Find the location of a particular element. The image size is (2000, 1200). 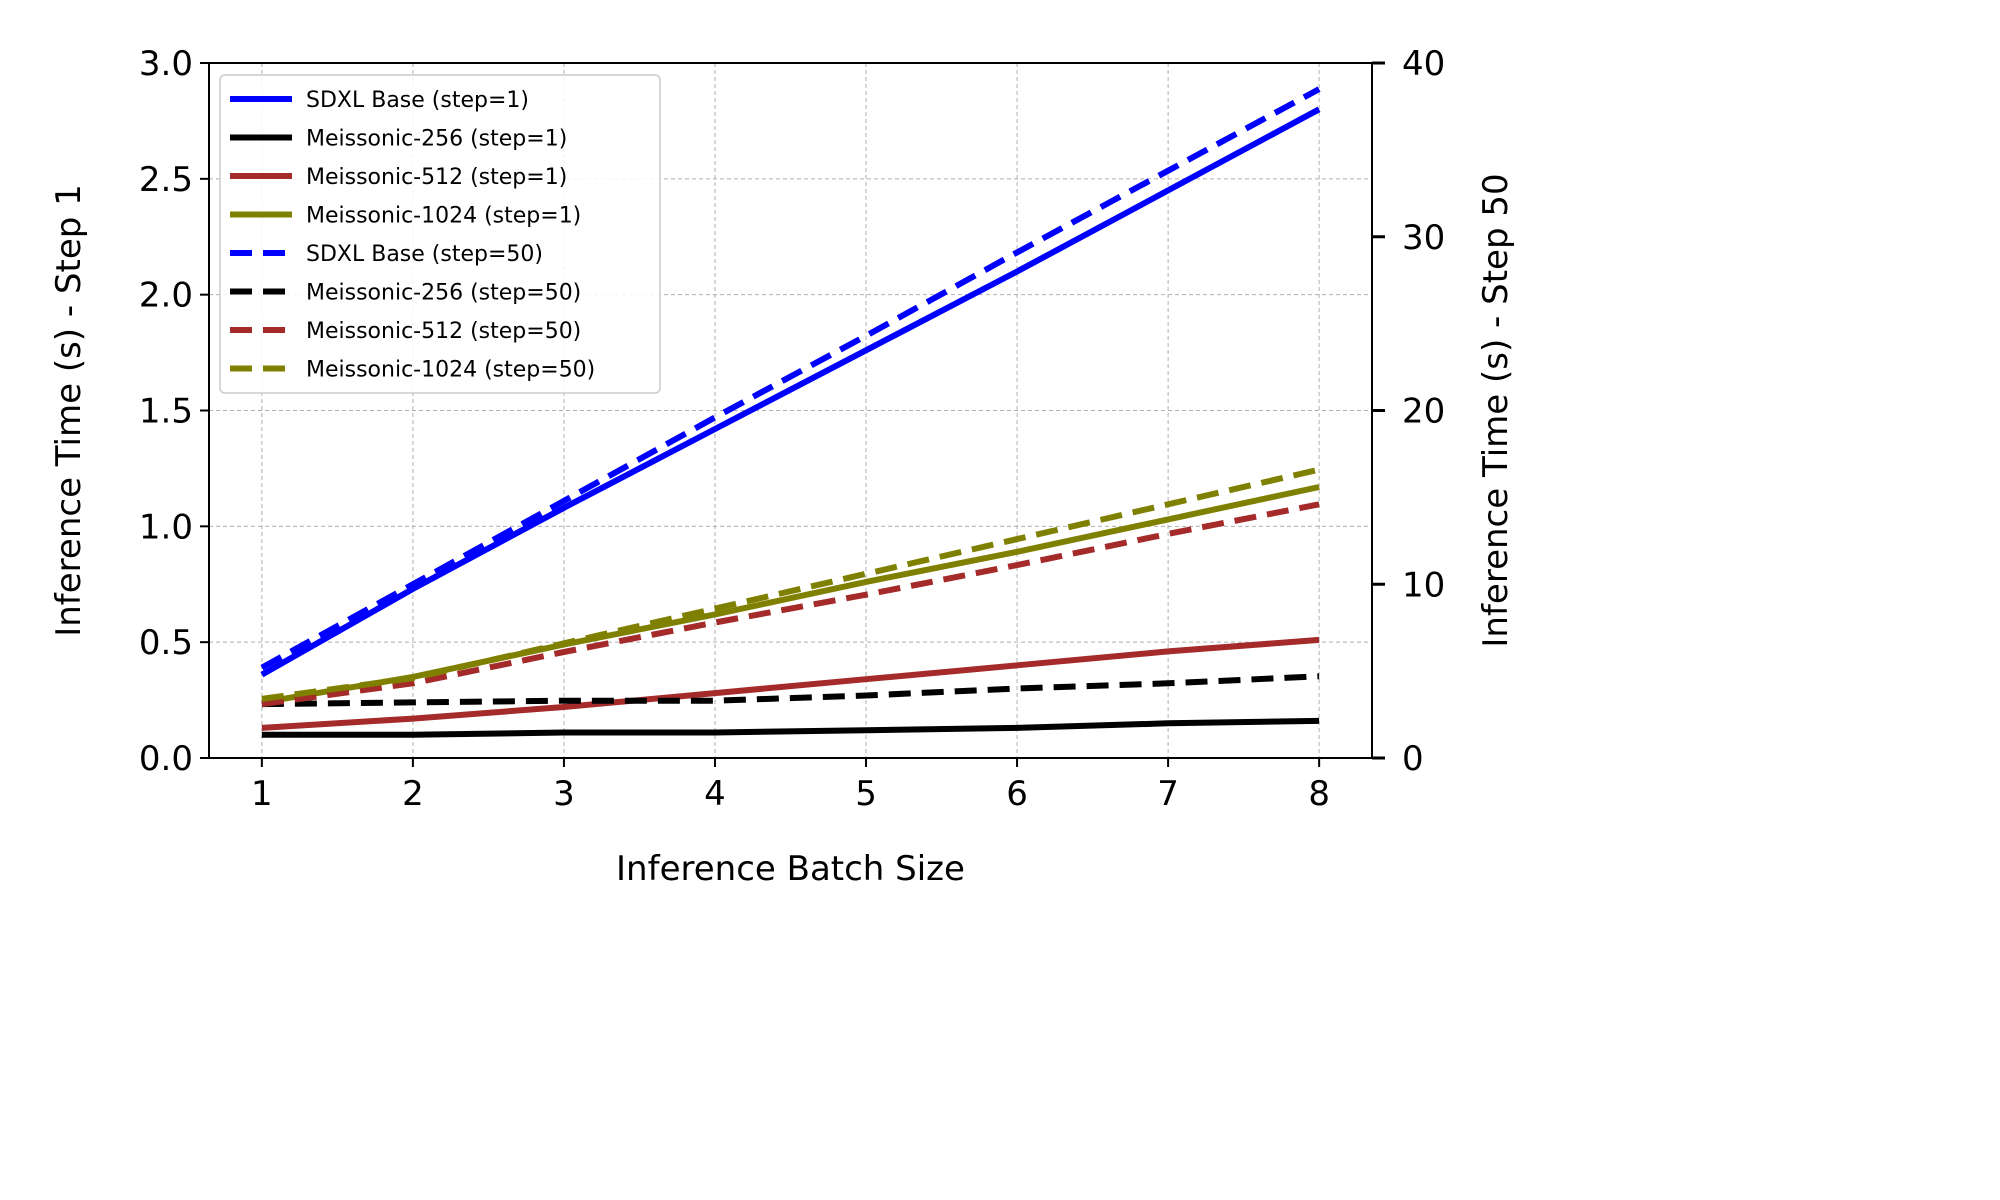

legend-frame is located at coordinates (440, 234).